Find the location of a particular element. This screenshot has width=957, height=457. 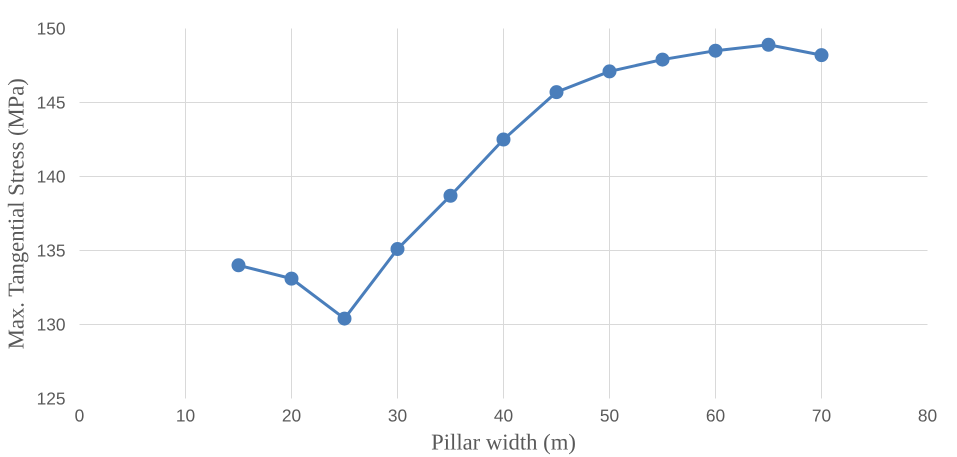

y-tick-label: 135 is located at coordinates (51, 250).